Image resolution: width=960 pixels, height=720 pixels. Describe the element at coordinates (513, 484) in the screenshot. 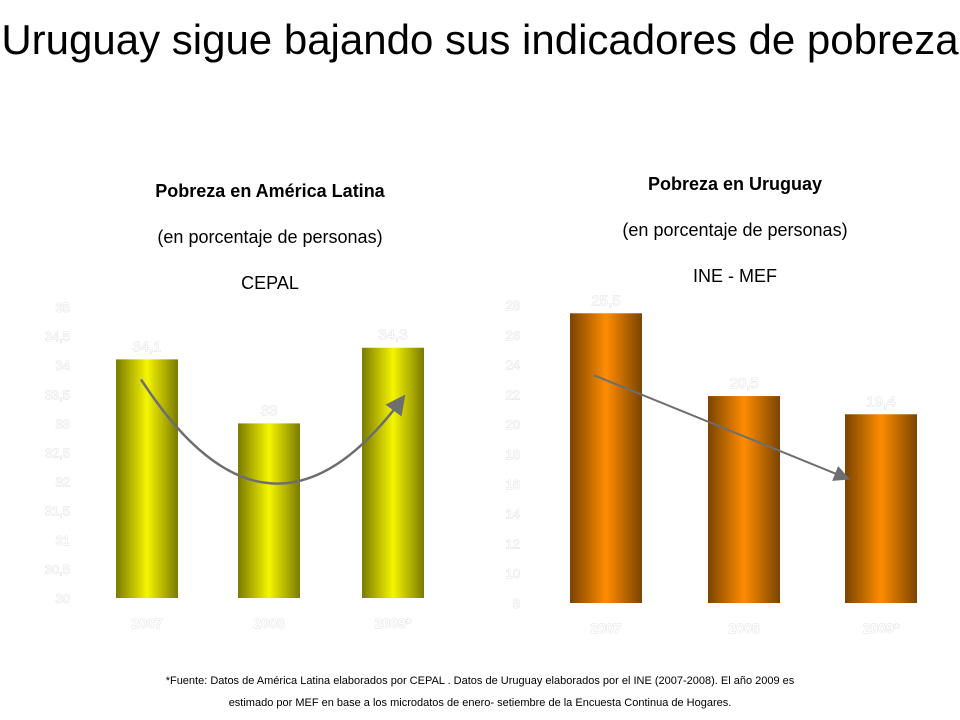

I see `uruguay-y-tick-label: 16` at that location.